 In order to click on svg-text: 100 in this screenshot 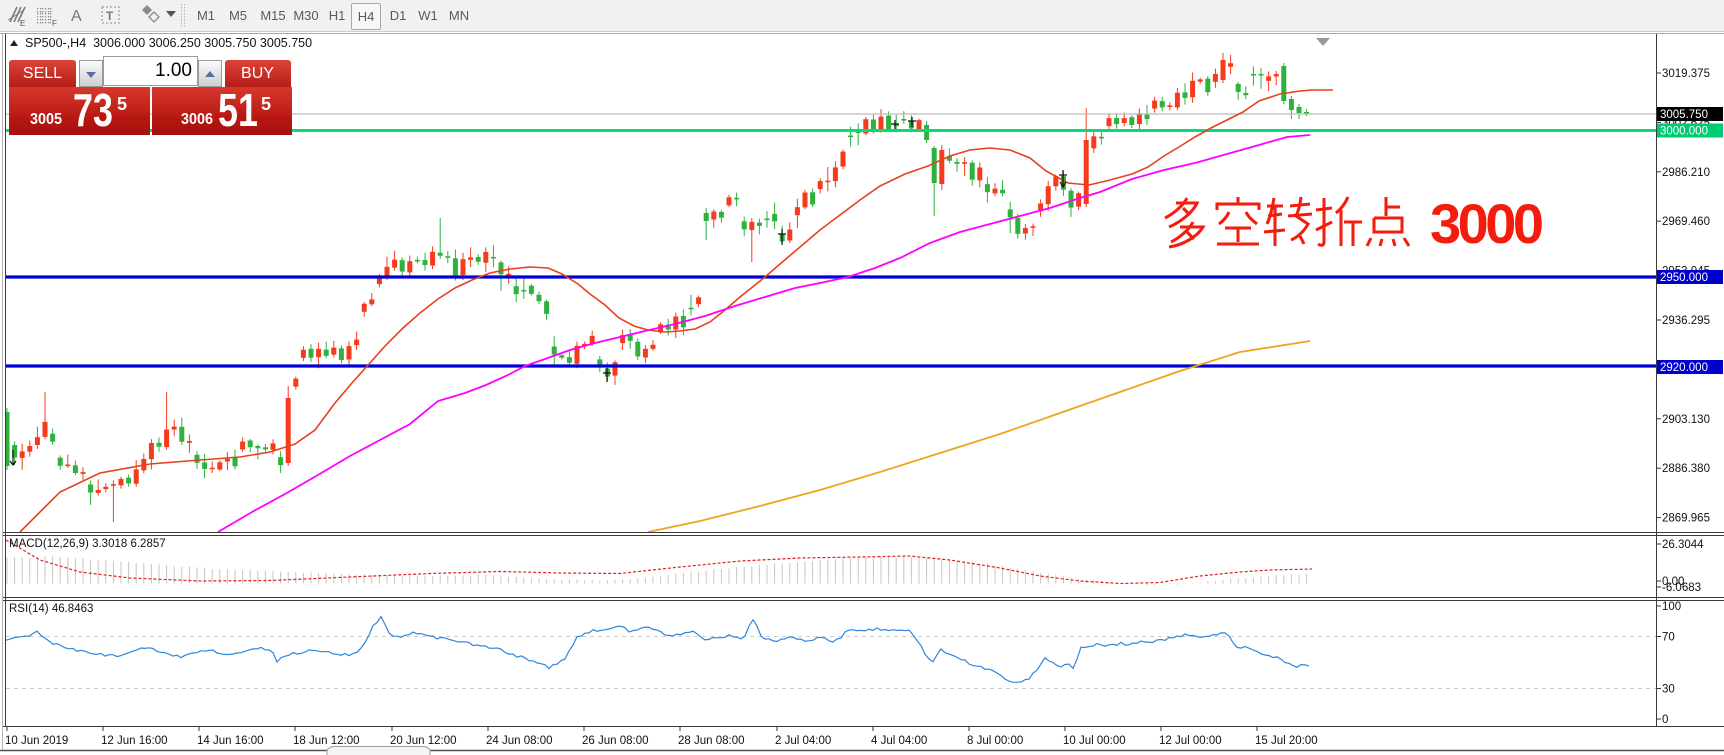, I will do `click(1671, 607)`.